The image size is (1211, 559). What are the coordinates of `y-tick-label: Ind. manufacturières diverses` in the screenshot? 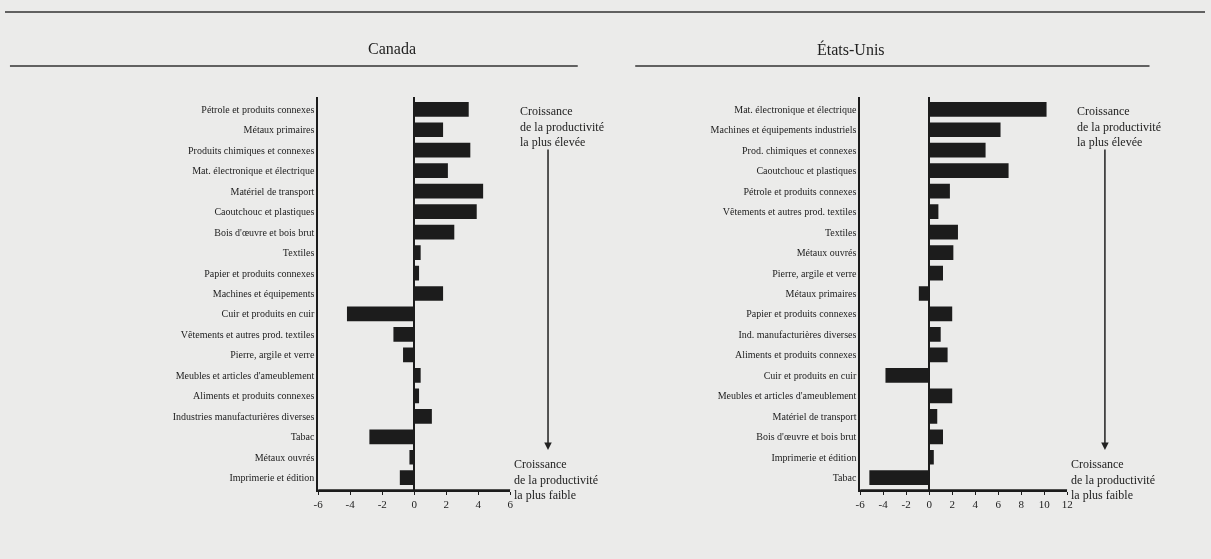 It's located at (797, 334).